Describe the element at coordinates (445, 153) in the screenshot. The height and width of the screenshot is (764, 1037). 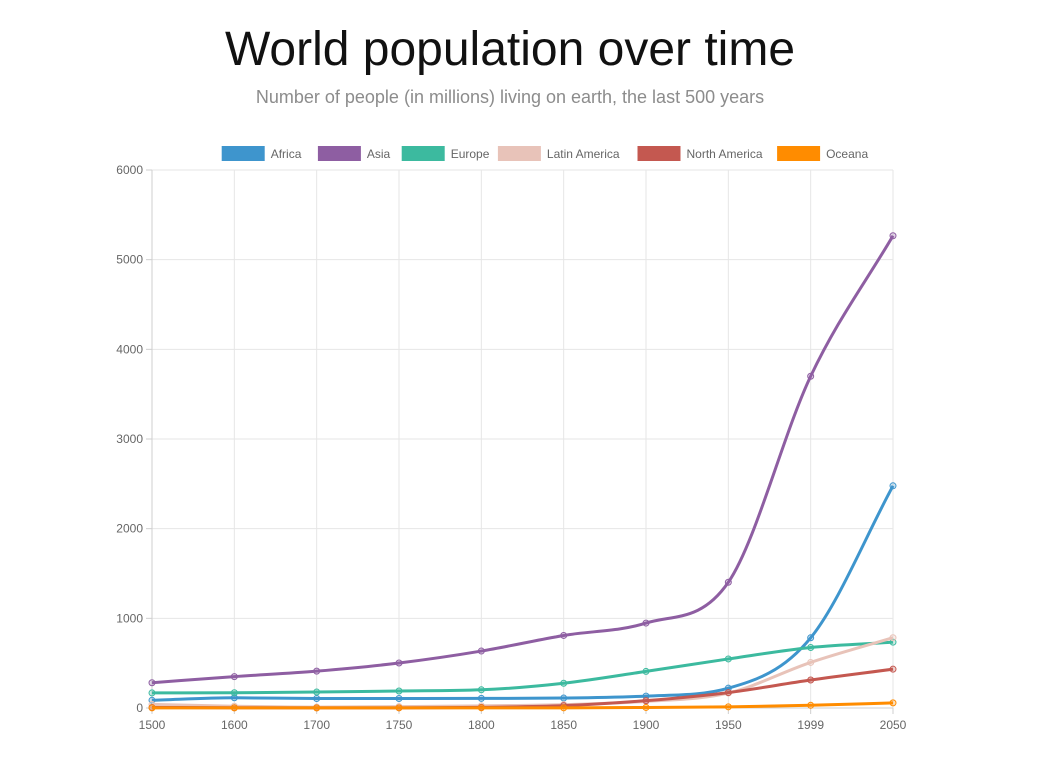
I see `legend-item-europe: Europe` at that location.